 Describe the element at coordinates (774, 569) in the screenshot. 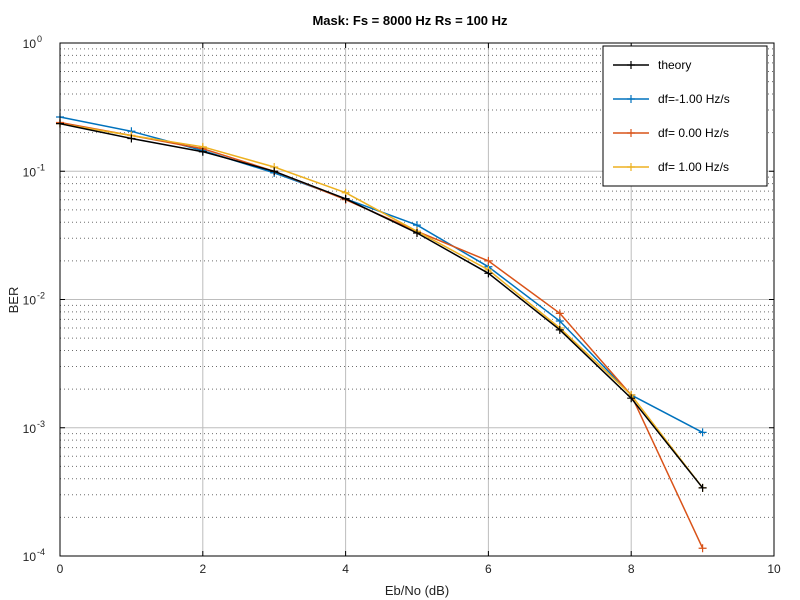

I see `x-tick-label: 10` at that location.